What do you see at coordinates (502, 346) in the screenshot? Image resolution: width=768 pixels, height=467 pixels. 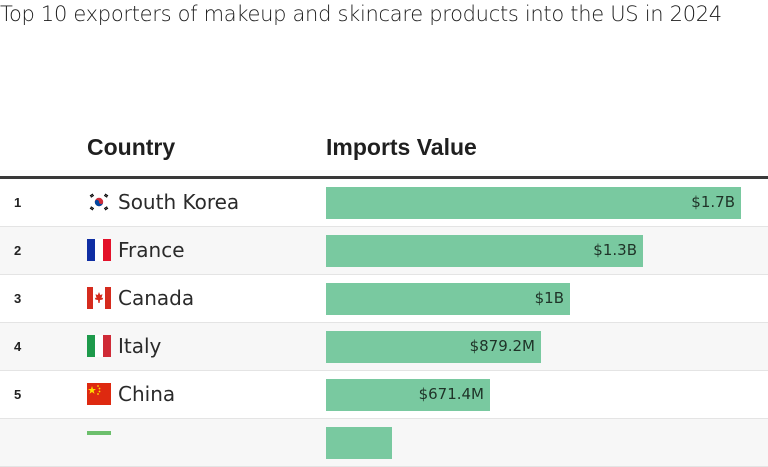 I see `bar-value-label: $879.2M` at bounding box center [502, 346].